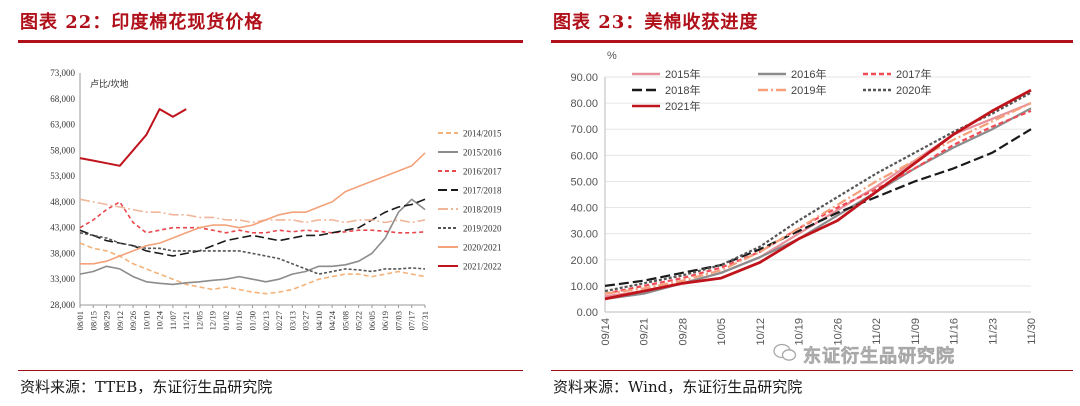 This screenshot has width=1080, height=406. What do you see at coordinates (186, 320) in the screenshot?
I see `x-tick-label: 11/21` at bounding box center [186, 320].